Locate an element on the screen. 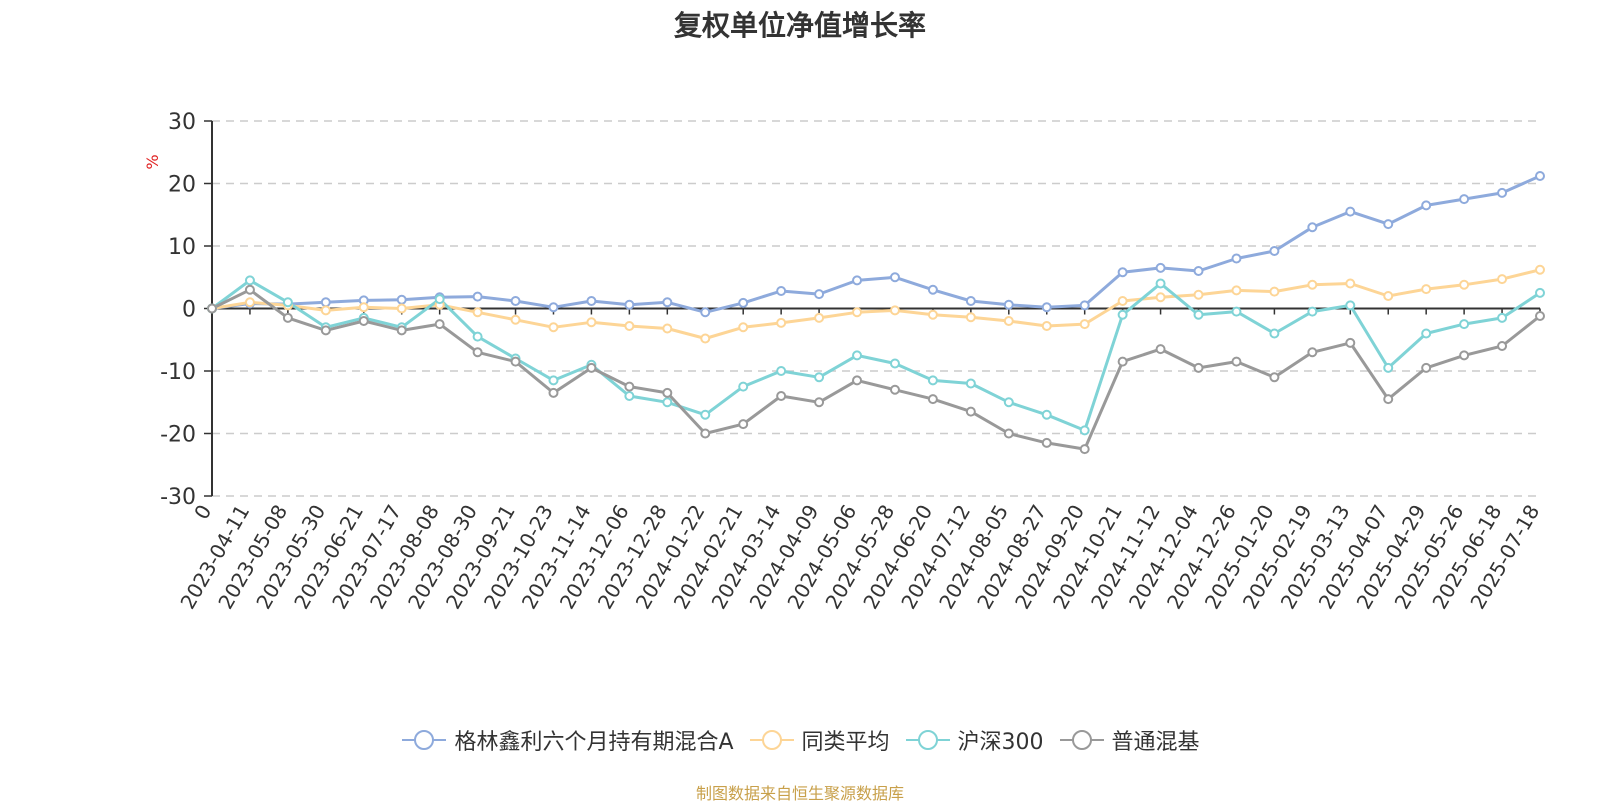  y-tick-label: -10 is located at coordinates (178, 372).